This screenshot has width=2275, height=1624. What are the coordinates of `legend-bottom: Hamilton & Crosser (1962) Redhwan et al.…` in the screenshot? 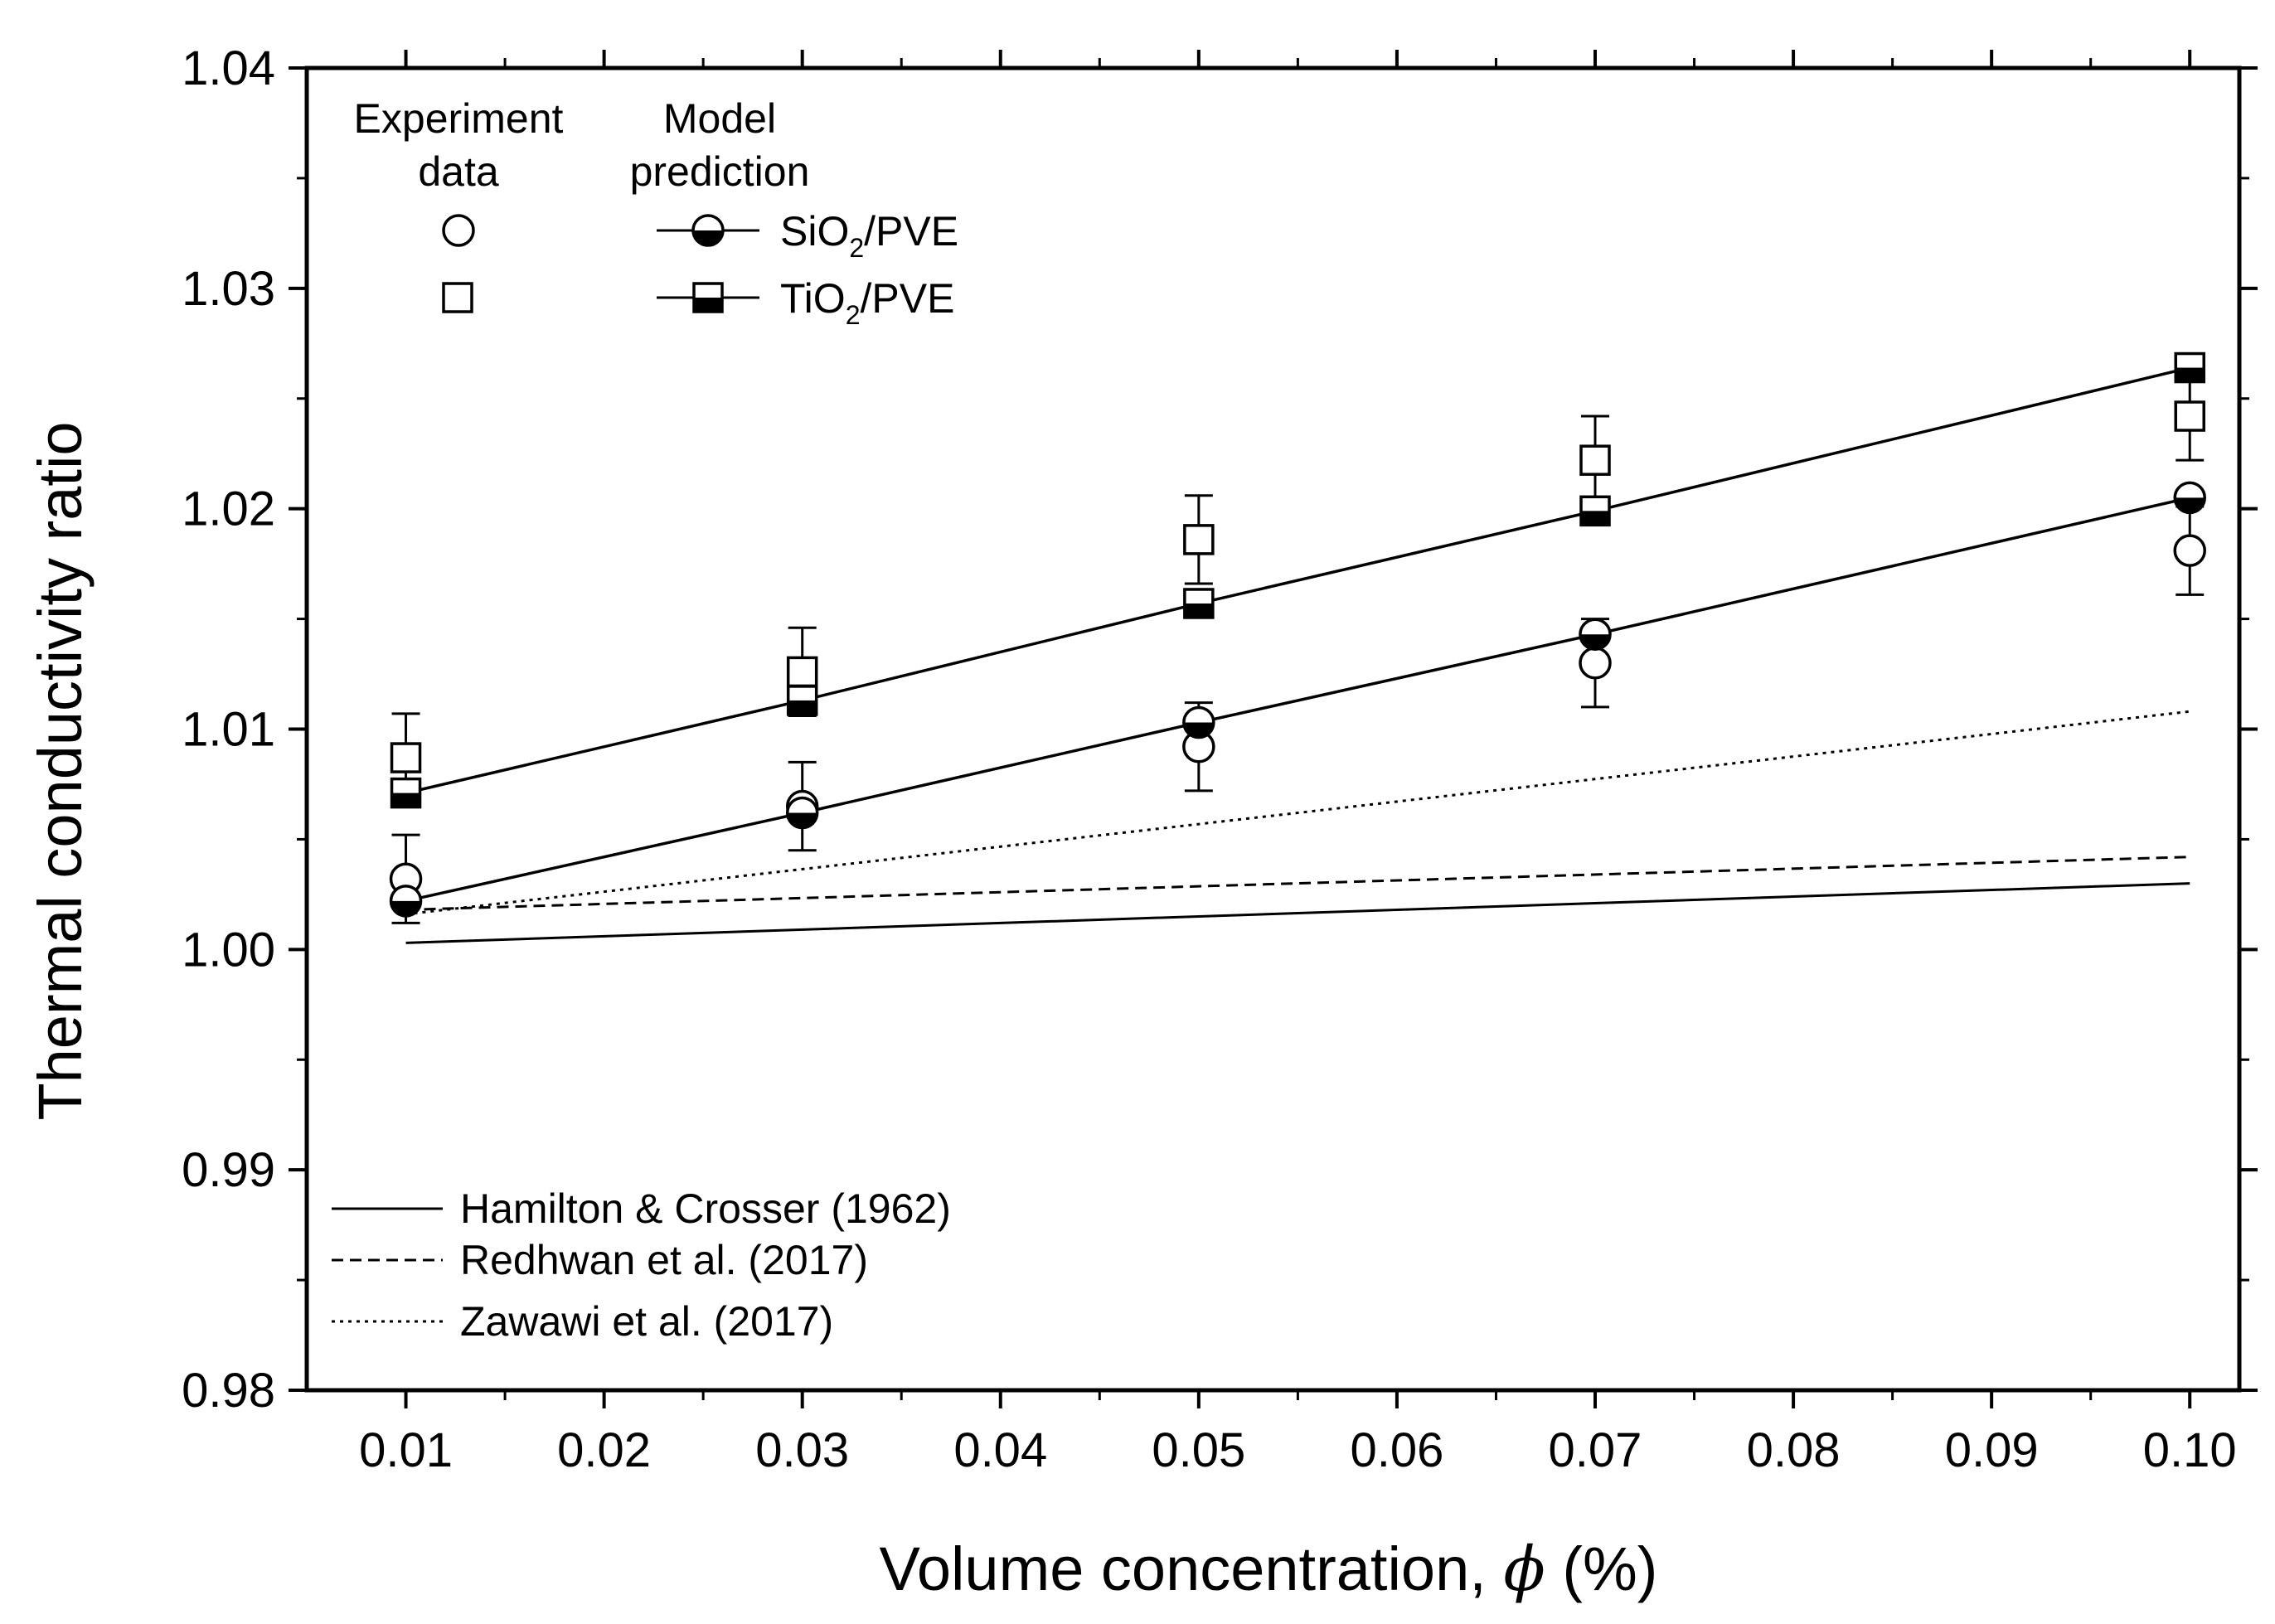 It's located at (641, 1265).